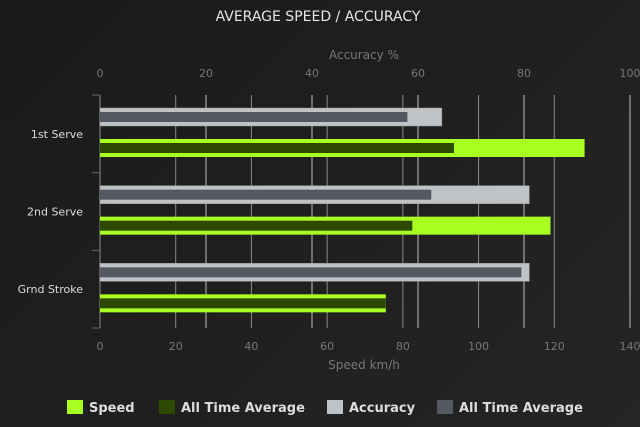 This screenshot has width=640, height=427. What do you see at coordinates (524, 73) in the screenshot?
I see `top-tick-label: 80` at bounding box center [524, 73].